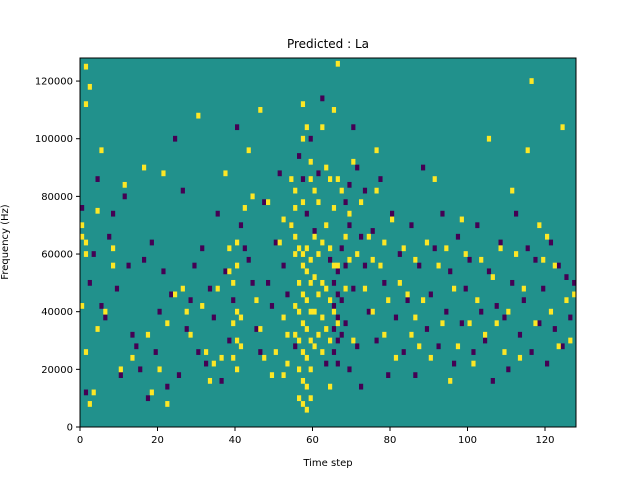  I want to click on x-axis-label: Time step, so click(327, 463).